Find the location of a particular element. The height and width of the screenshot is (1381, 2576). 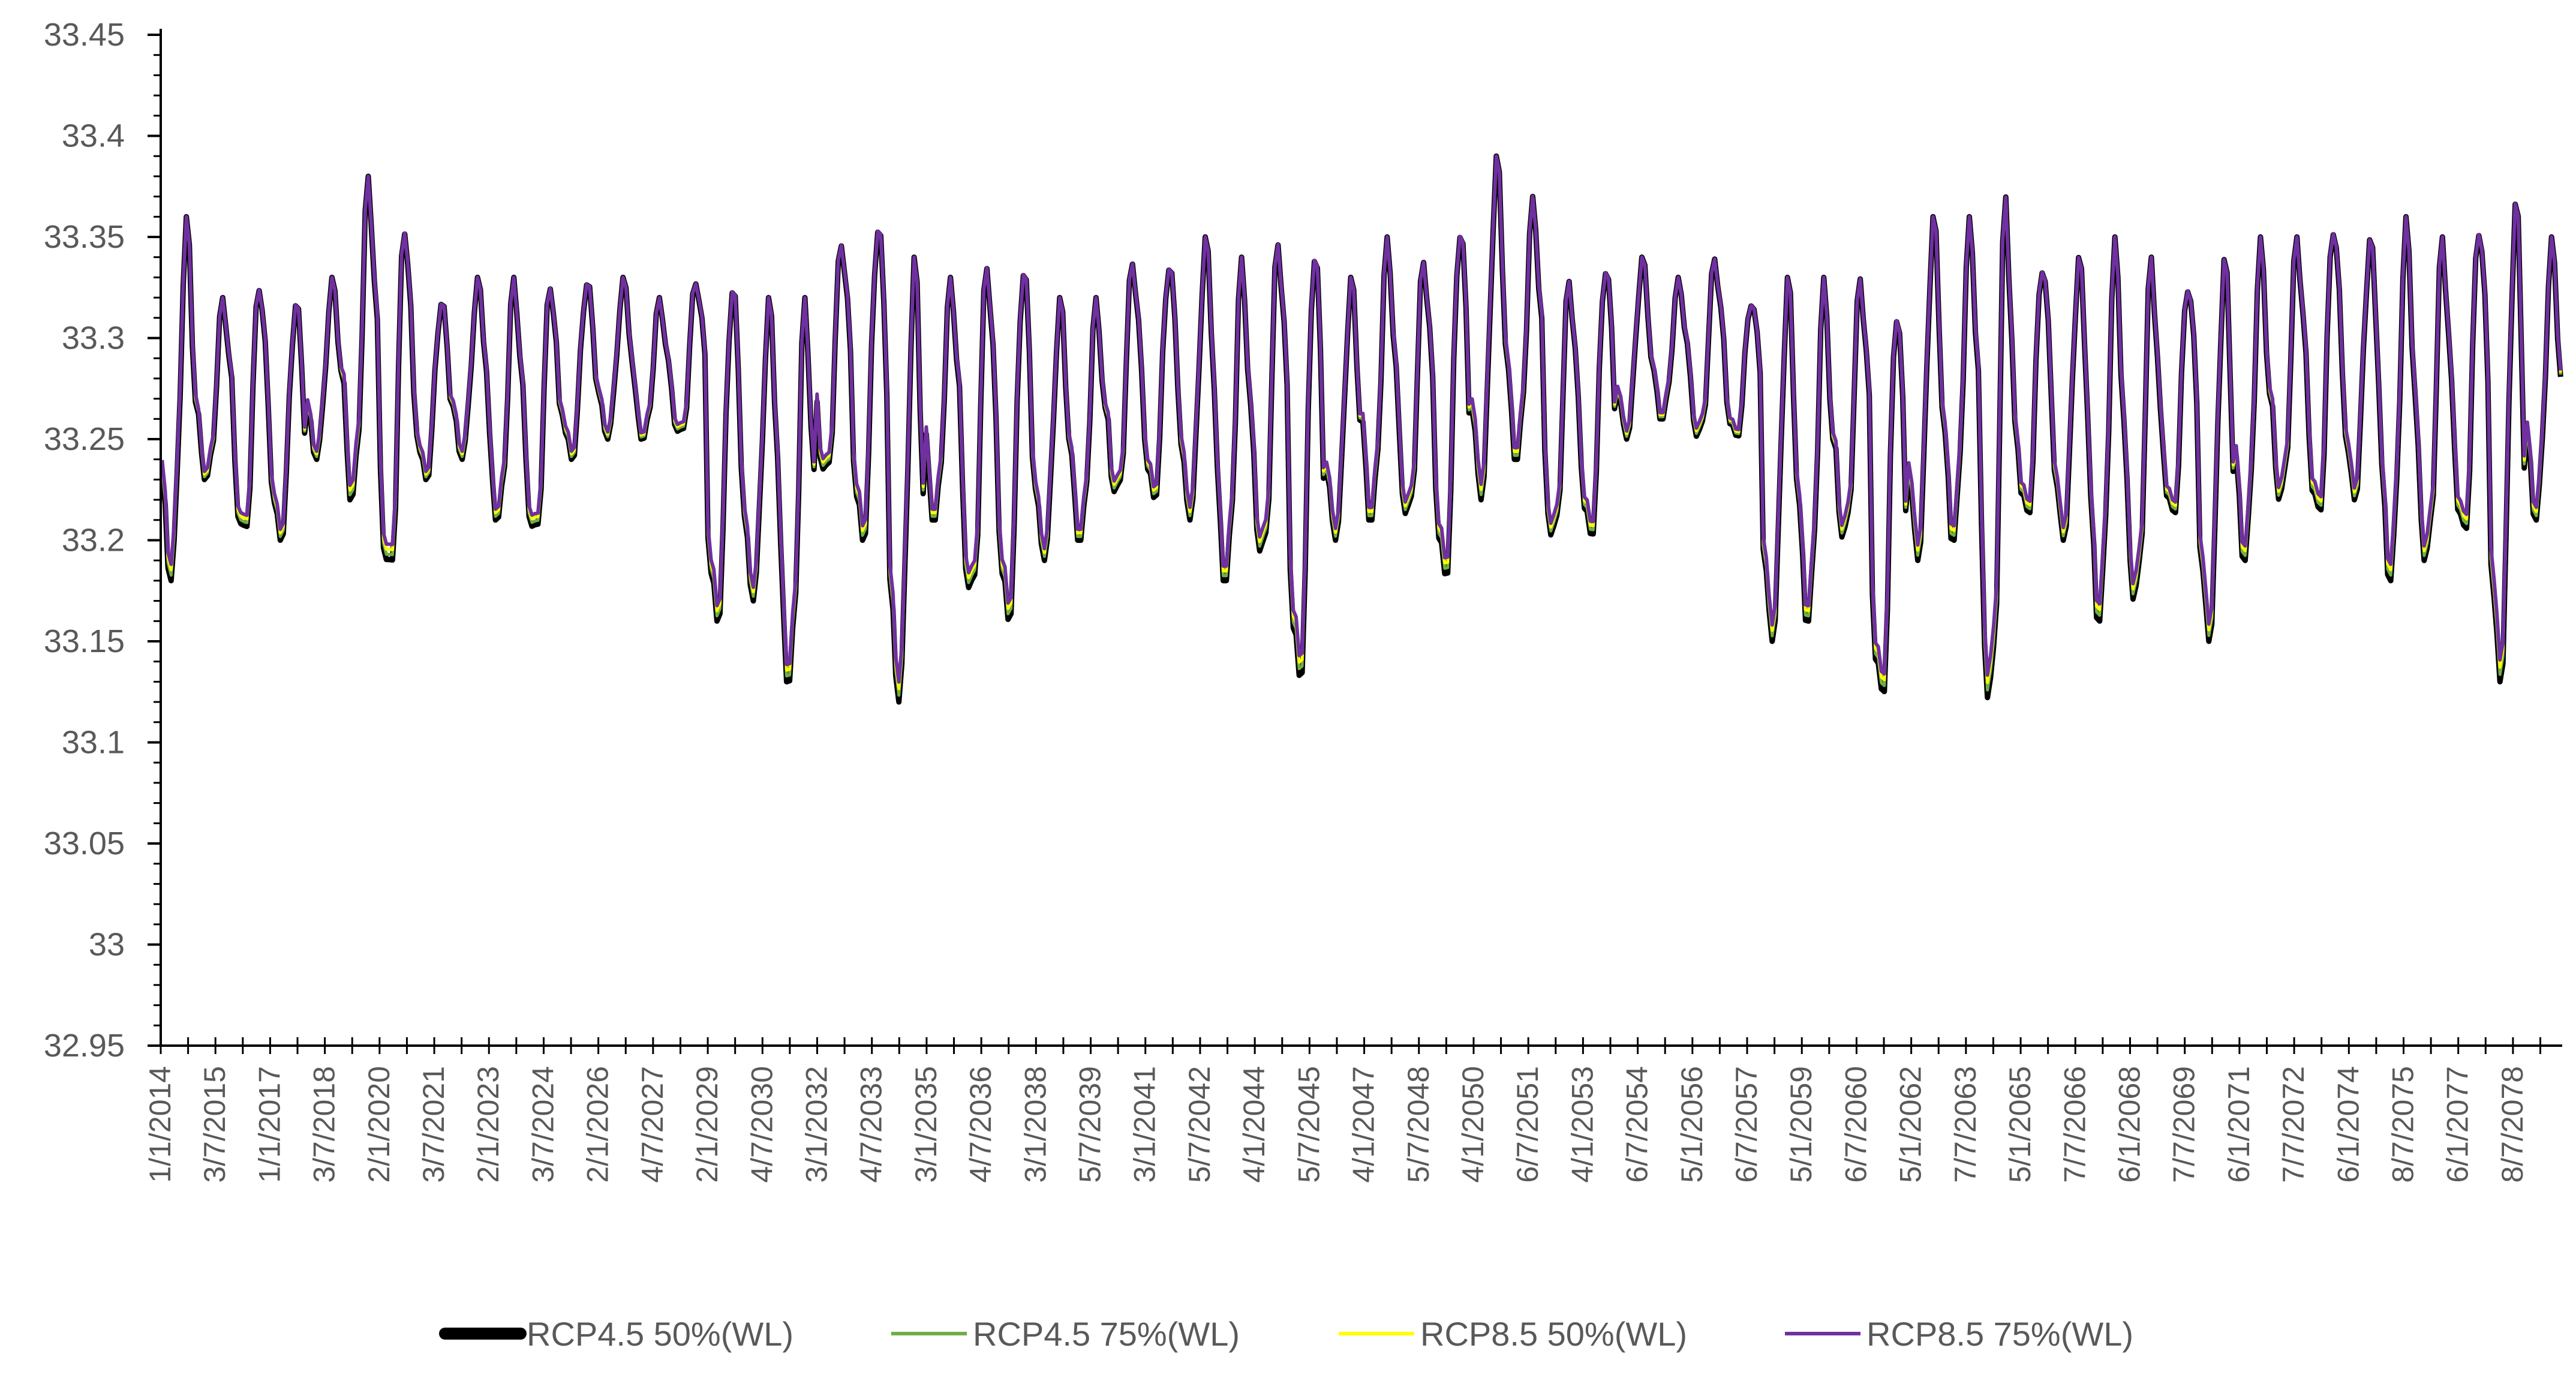

x-tick-label: 2/1/2023 is located at coordinates (488, 1124).